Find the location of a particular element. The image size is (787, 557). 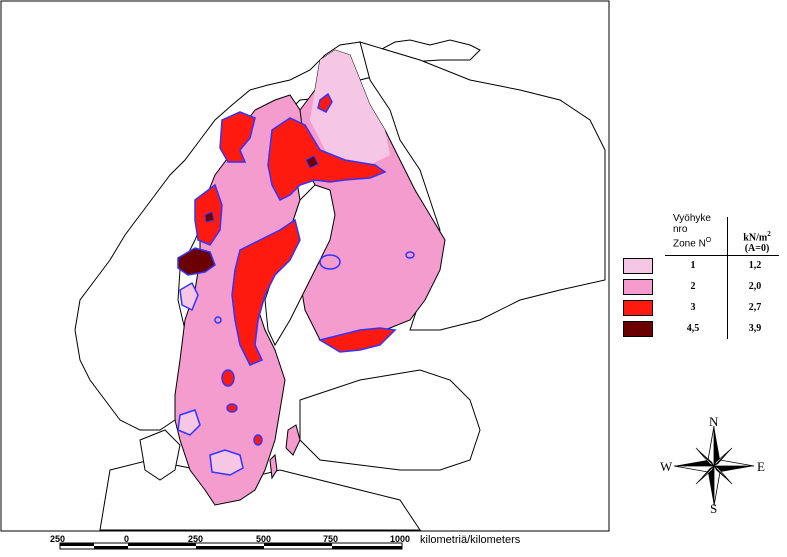

legend-load-unit: kN/m is located at coordinates (755, 238).